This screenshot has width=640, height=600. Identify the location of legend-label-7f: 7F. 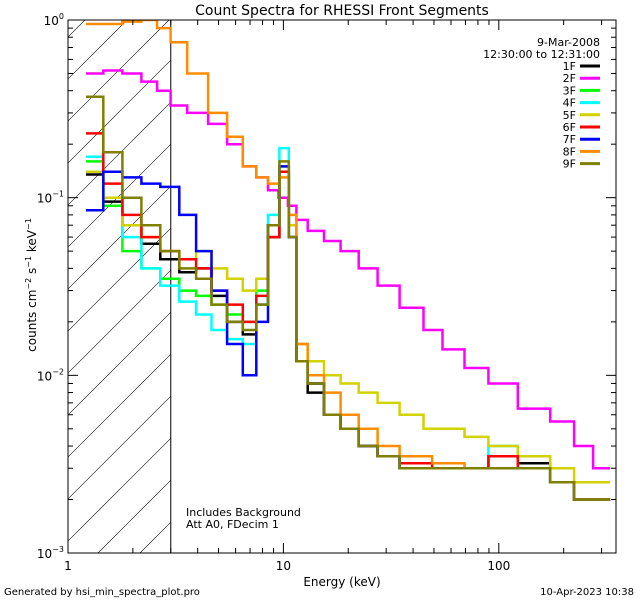
(569, 139).